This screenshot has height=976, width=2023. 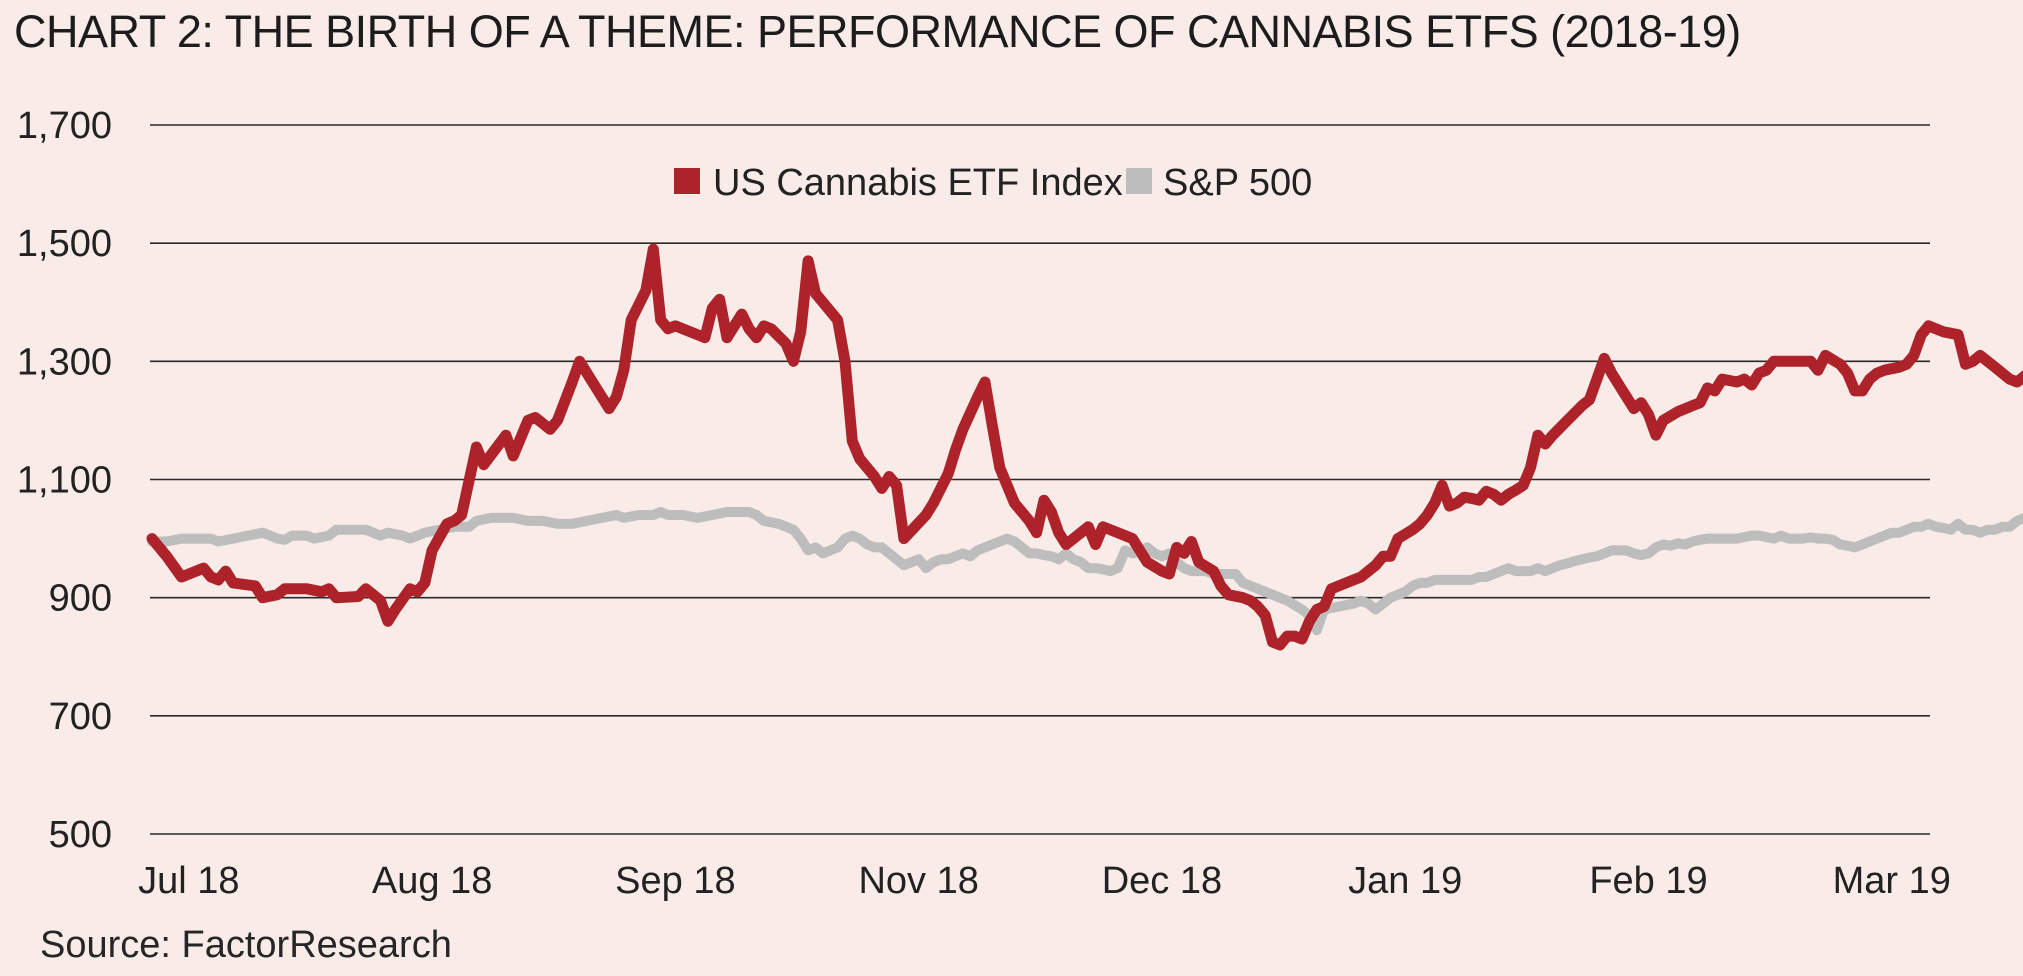 I want to click on legend-label: S&P 500, so click(x=1237, y=183).